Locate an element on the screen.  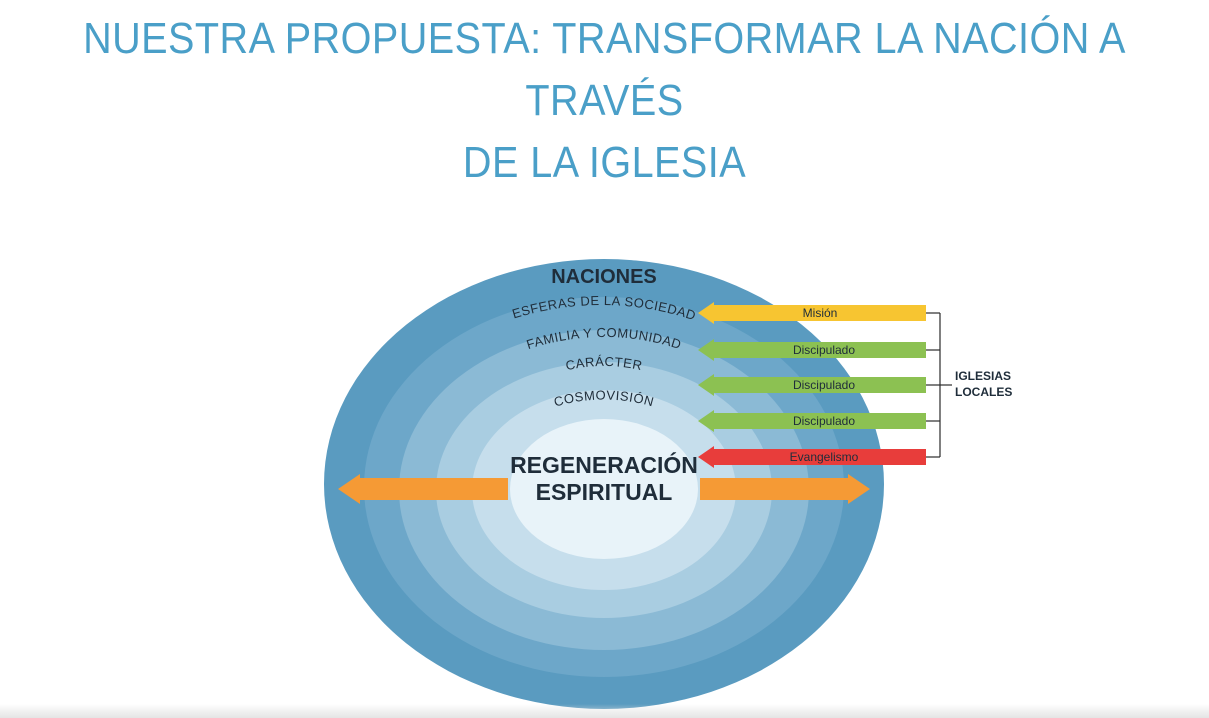
churches-label-line-1: IGLESIAS is located at coordinates (983, 376).